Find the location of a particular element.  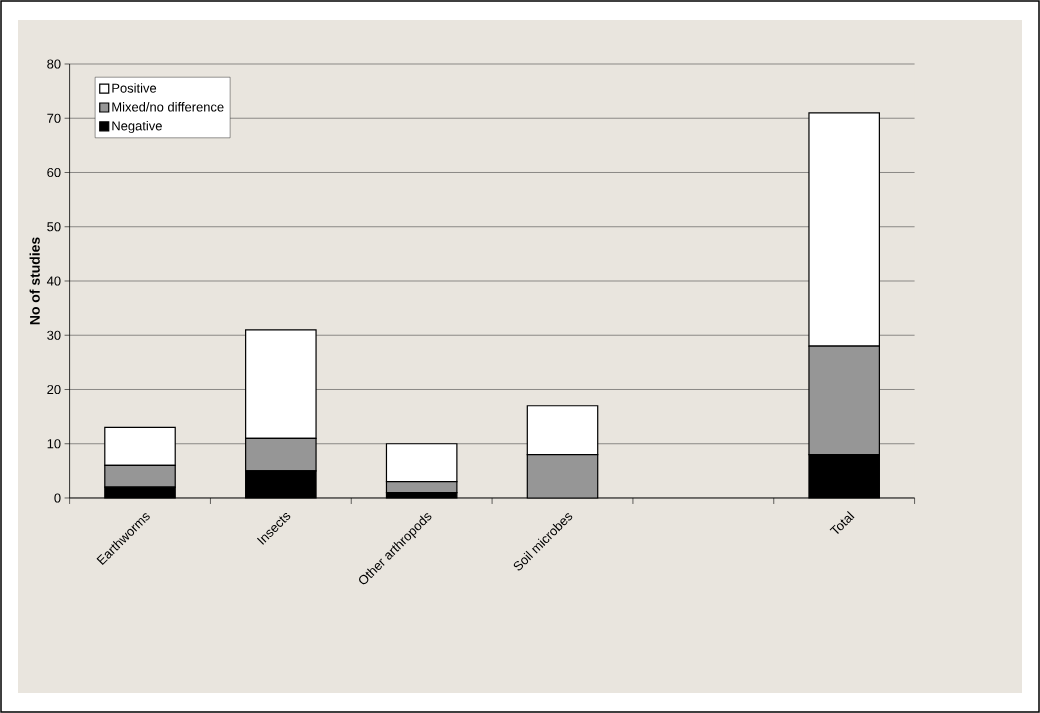

y-tick-label: 10 is located at coordinates (54, 444).